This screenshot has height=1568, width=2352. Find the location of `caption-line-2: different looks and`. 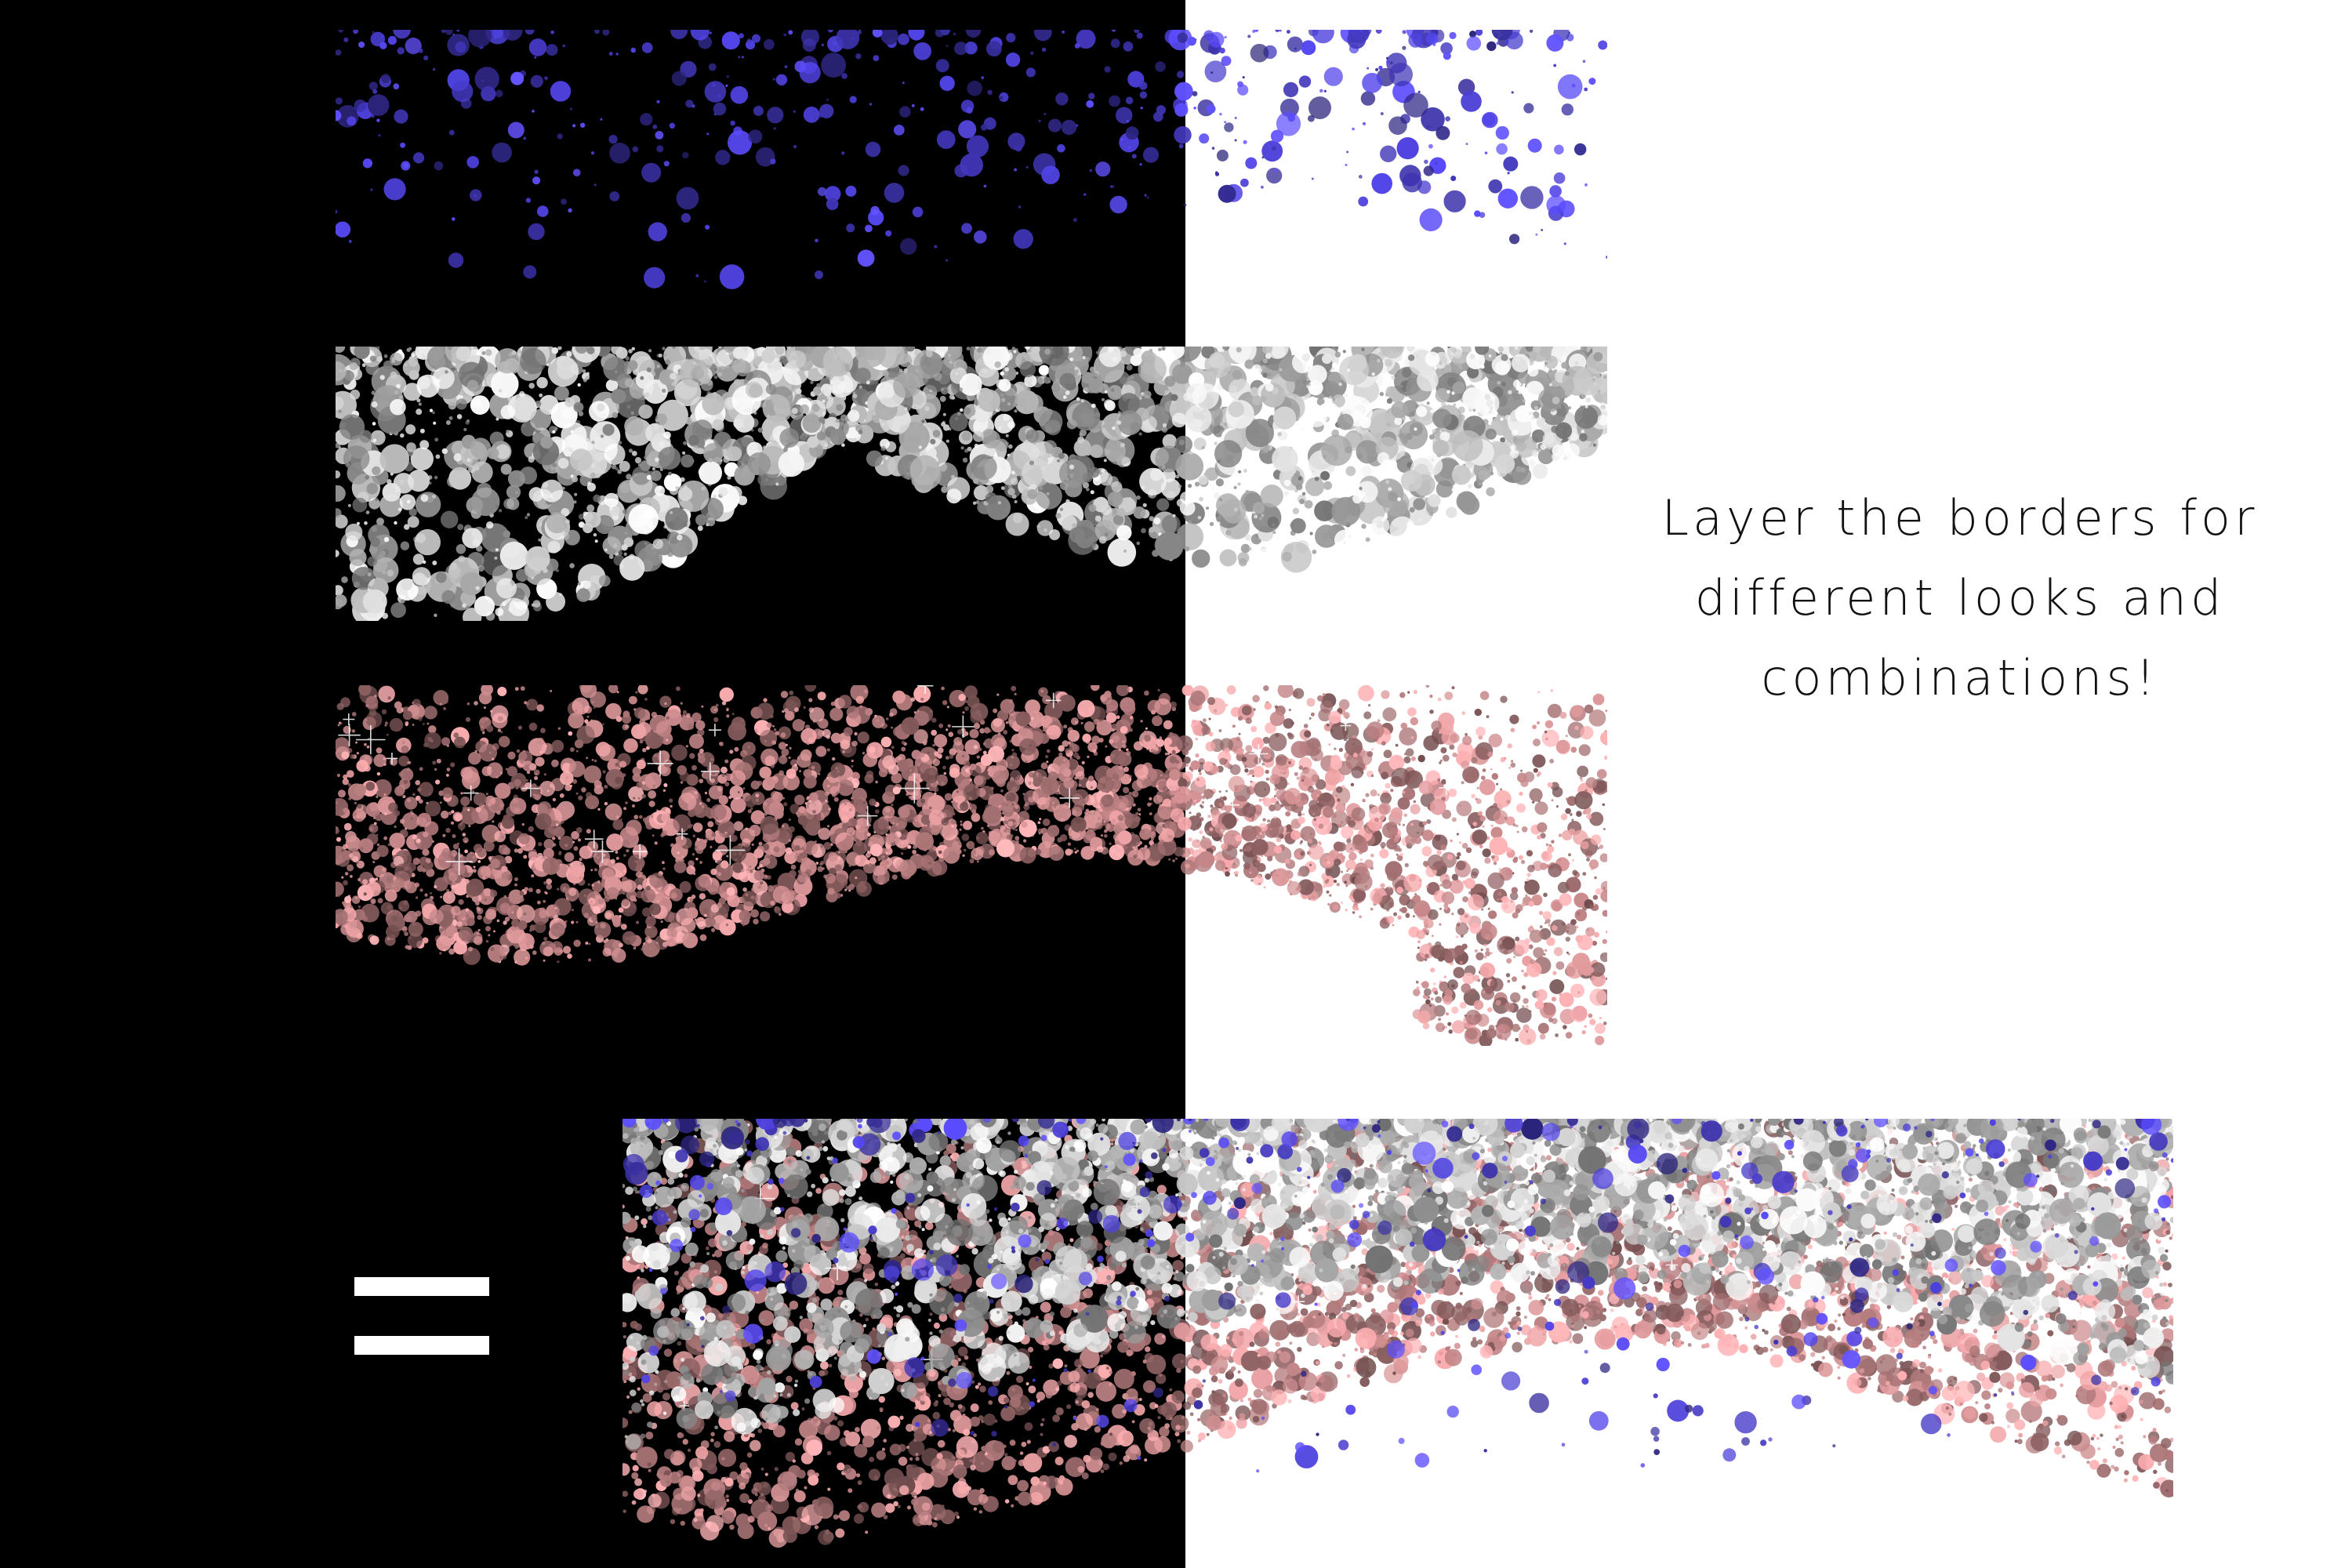

caption-line-2: different looks and is located at coordinates (1960, 597).